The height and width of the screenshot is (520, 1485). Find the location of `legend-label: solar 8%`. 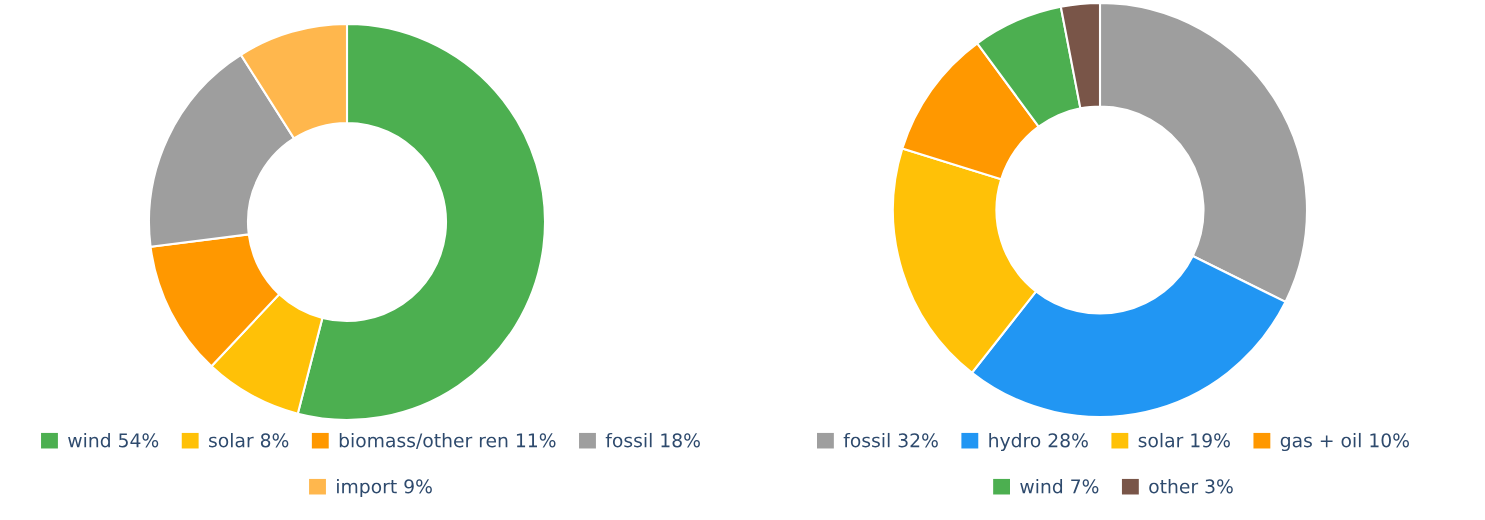

legend-label: solar 8% is located at coordinates (249, 440).